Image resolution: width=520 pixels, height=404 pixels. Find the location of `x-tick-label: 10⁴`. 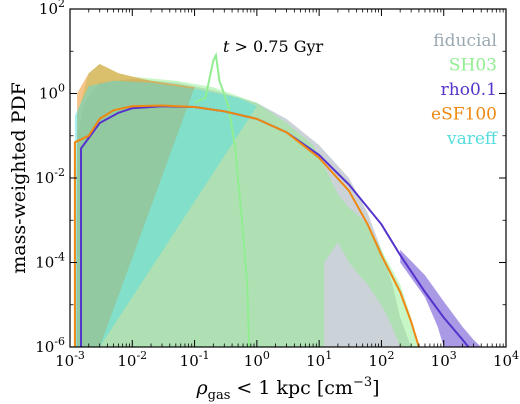

x-tick-label: 10⁴ is located at coordinates (506, 359).